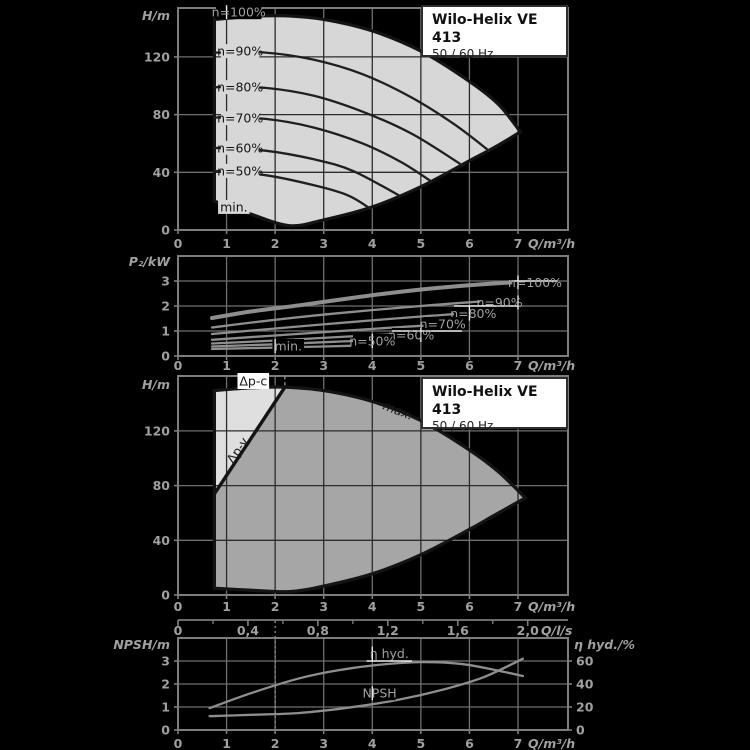 The height and width of the screenshot is (750, 750). What do you see at coordinates (318, 630) in the screenshot?
I see `tick-label: 0,8` at bounding box center [318, 630].